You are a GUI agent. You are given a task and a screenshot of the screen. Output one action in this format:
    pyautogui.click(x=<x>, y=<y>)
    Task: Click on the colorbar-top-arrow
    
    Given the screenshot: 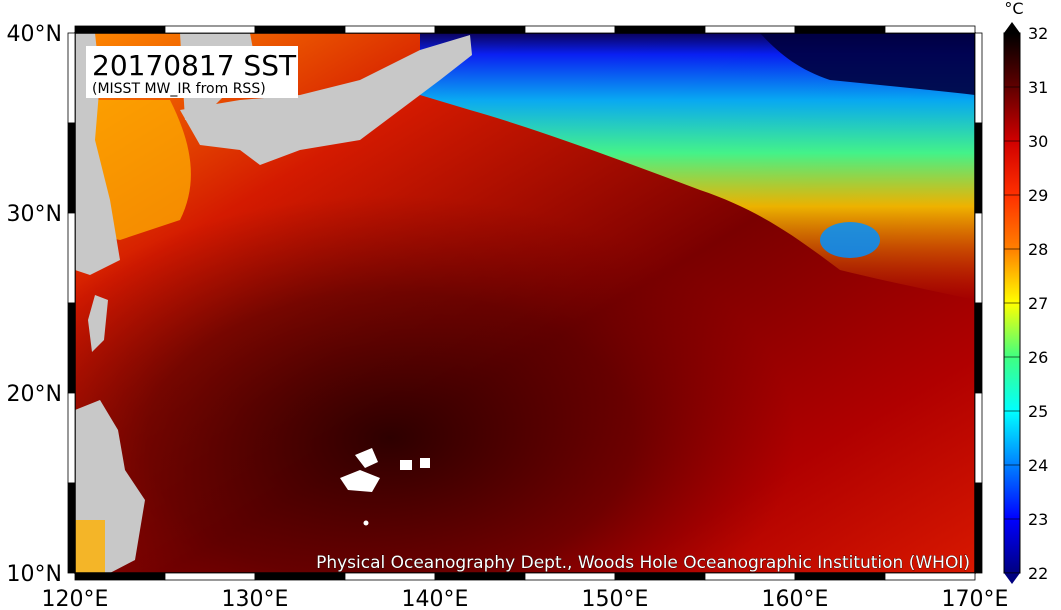 What is the action you would take?
    pyautogui.click(x=1012, y=27)
    